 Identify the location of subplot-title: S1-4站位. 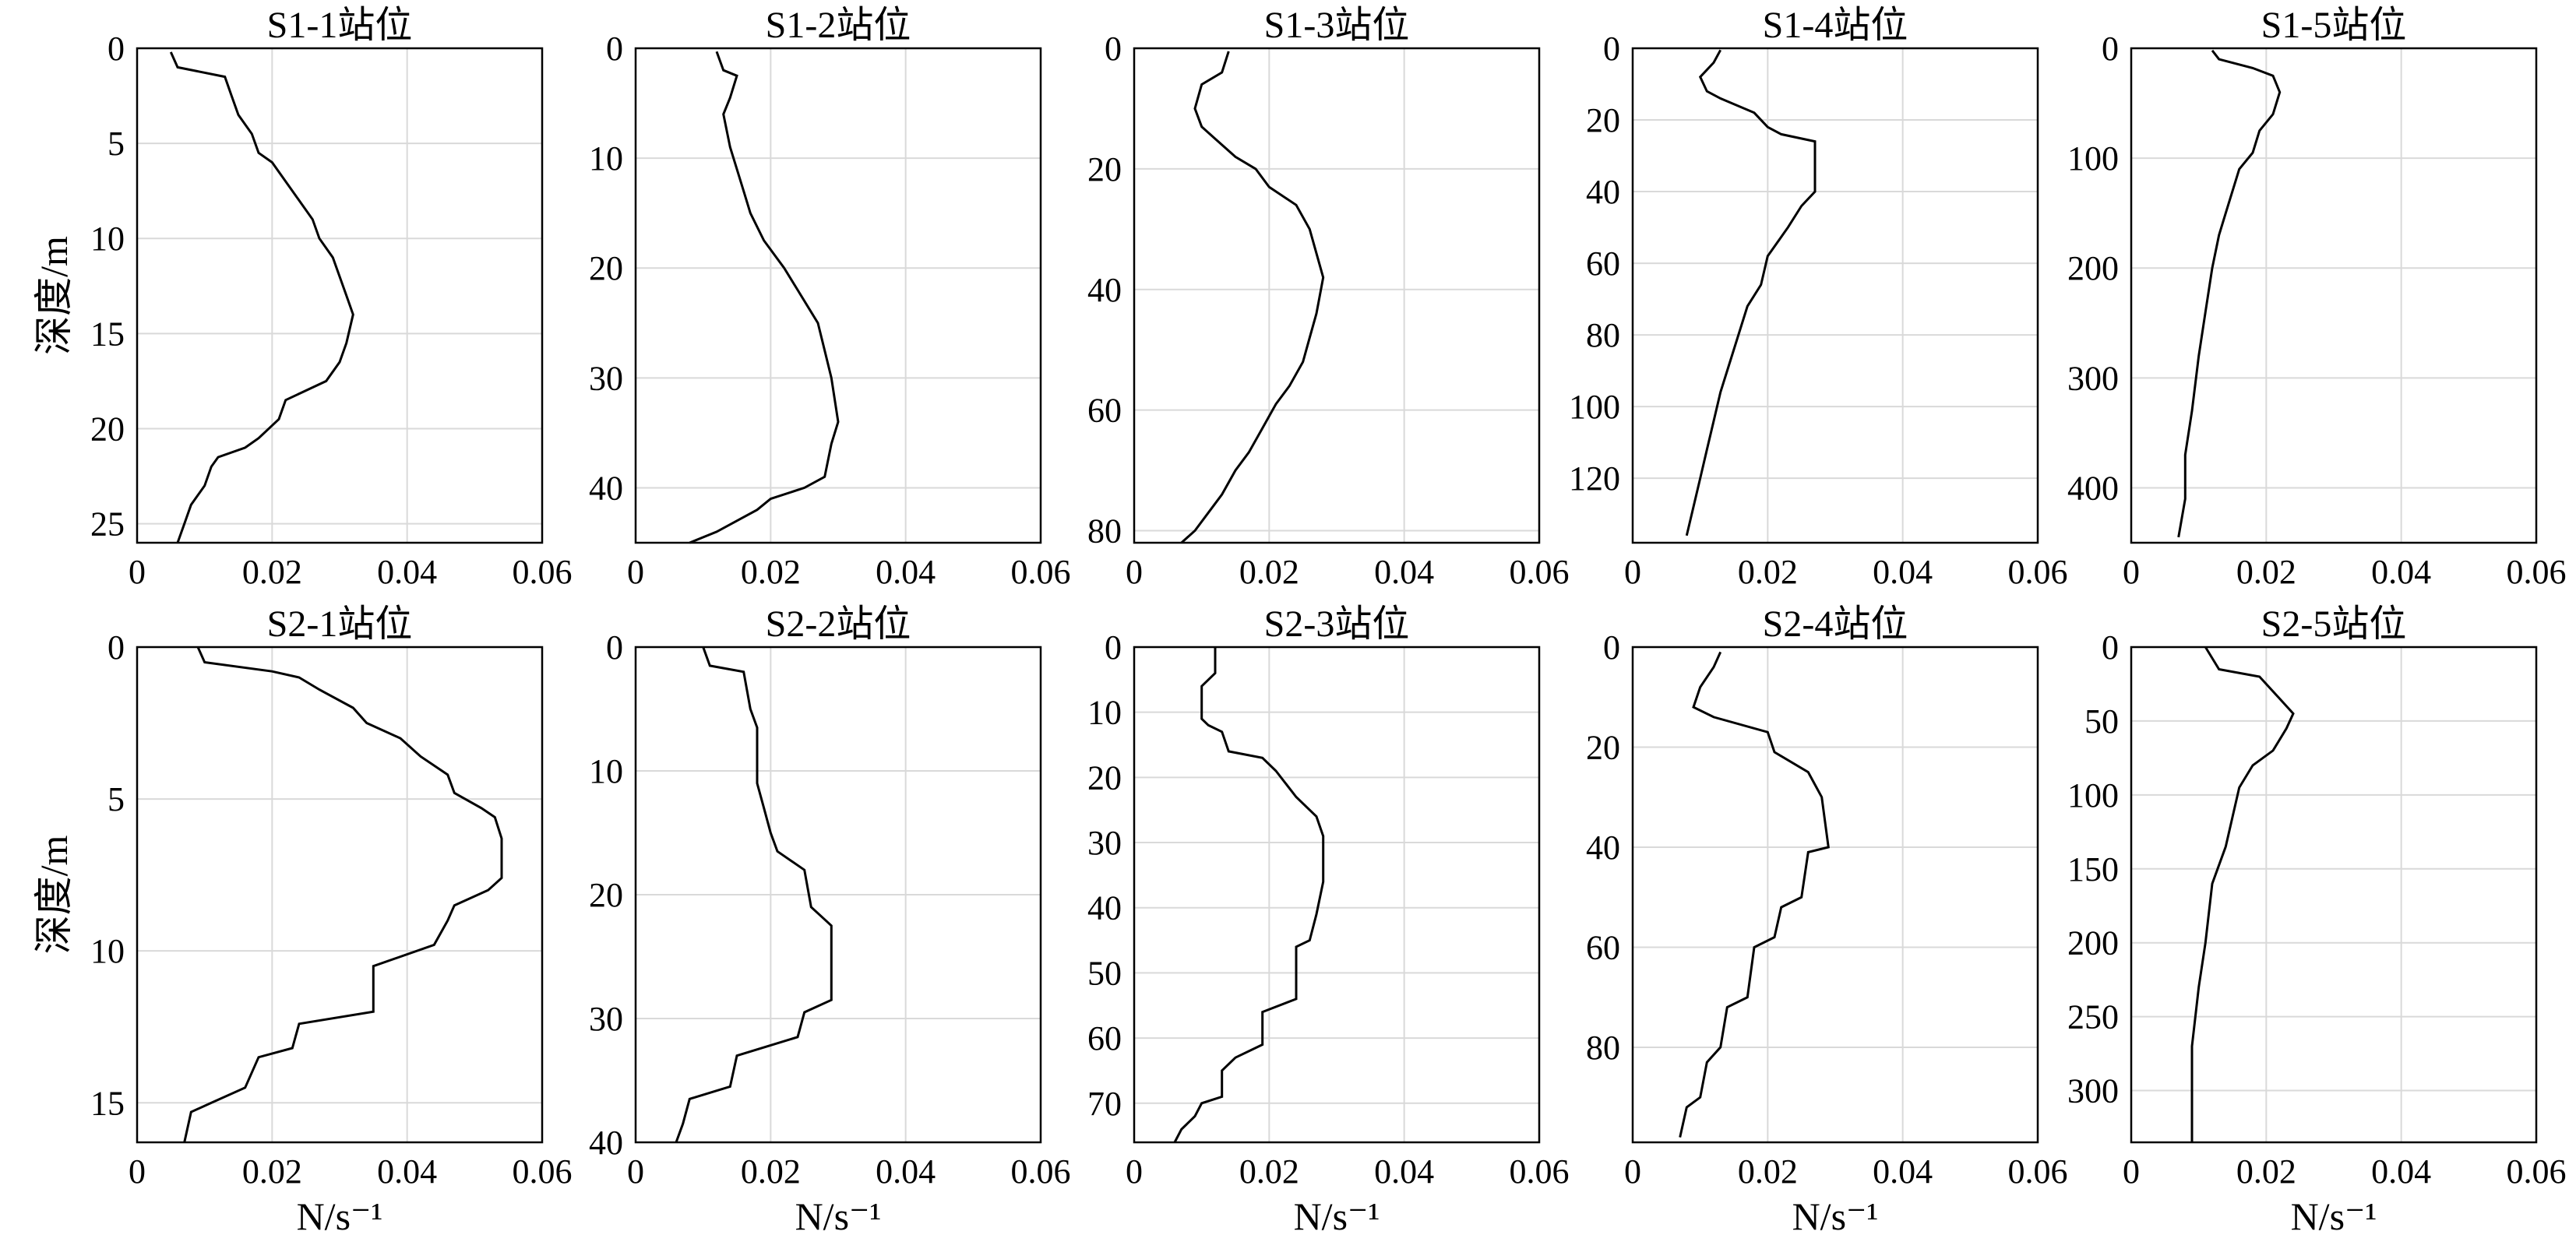
(1836, 25).